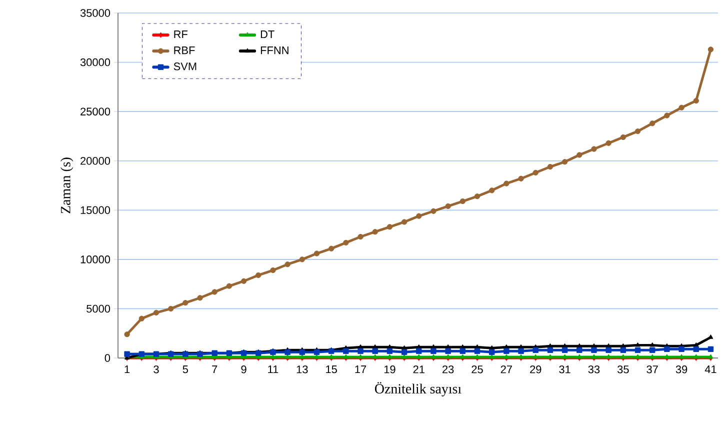 The width and height of the screenshot is (723, 439). I want to click on x-tick-label: 39, so click(682, 370).